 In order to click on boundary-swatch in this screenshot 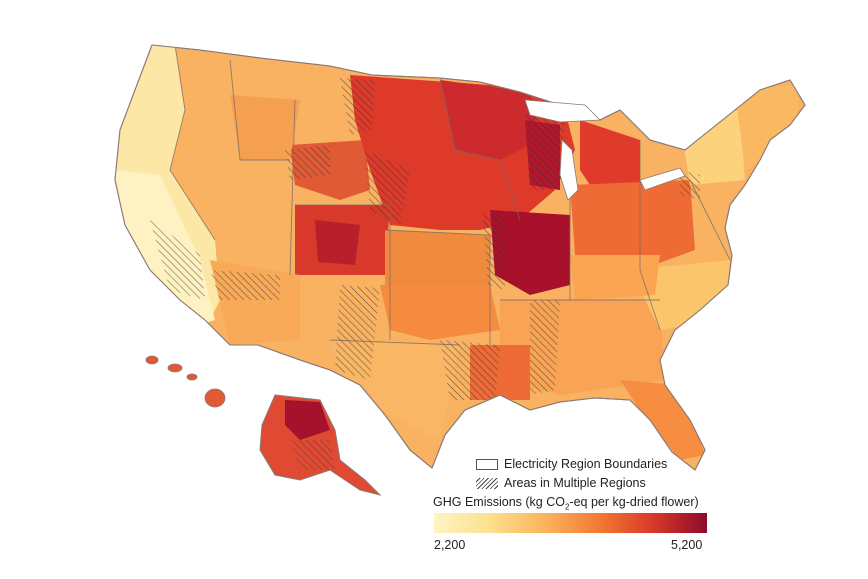, I will do `click(487, 464)`.